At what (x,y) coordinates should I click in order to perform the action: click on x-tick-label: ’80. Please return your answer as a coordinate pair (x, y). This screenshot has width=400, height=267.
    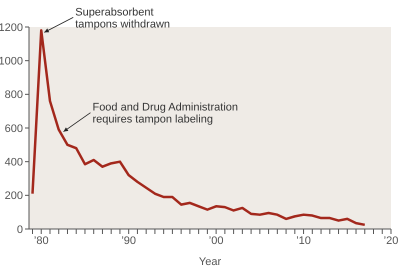
    Looking at the image, I should click on (41, 240).